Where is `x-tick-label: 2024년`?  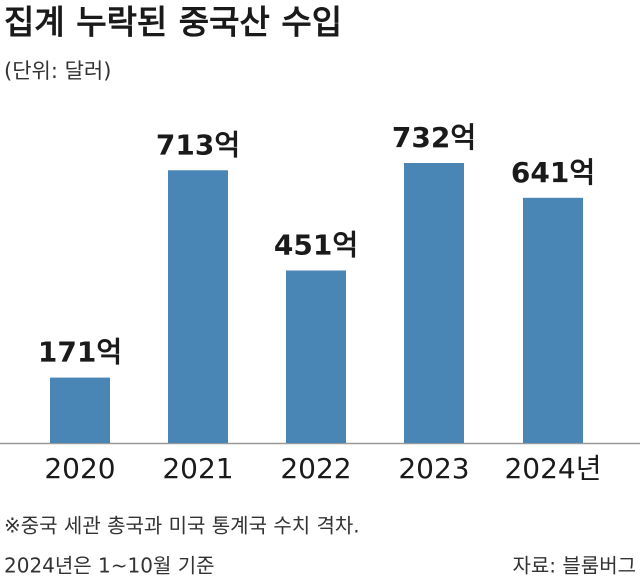 x-tick-label: 2024년 is located at coordinates (552, 468).